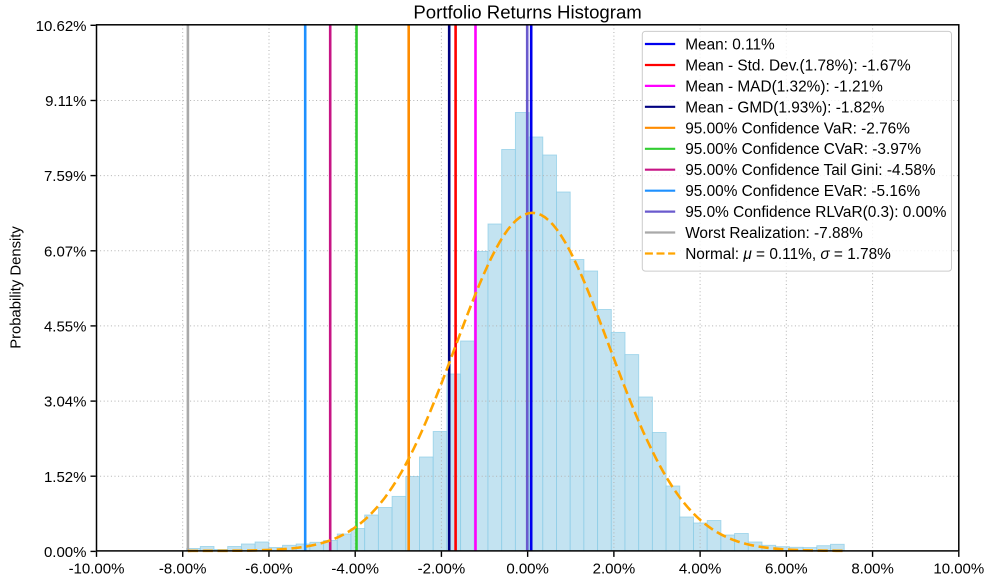 Image resolution: width=999 pixels, height=587 pixels. What do you see at coordinates (442, 568) in the screenshot?
I see `svg-text: -2.00%` at bounding box center [442, 568].